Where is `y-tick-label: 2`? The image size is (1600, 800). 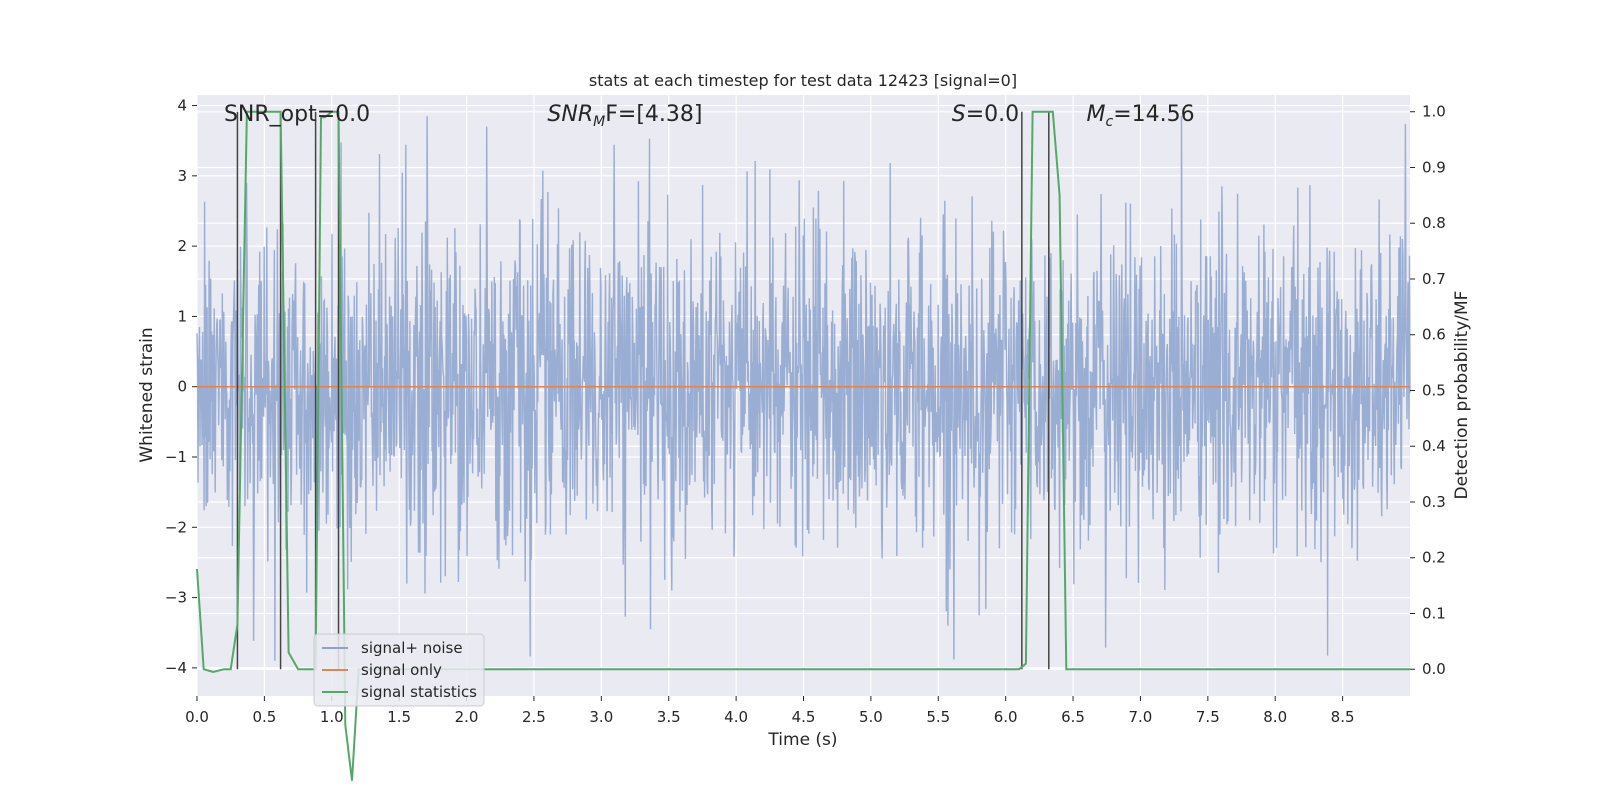 y-tick-label: 2 is located at coordinates (182, 246).